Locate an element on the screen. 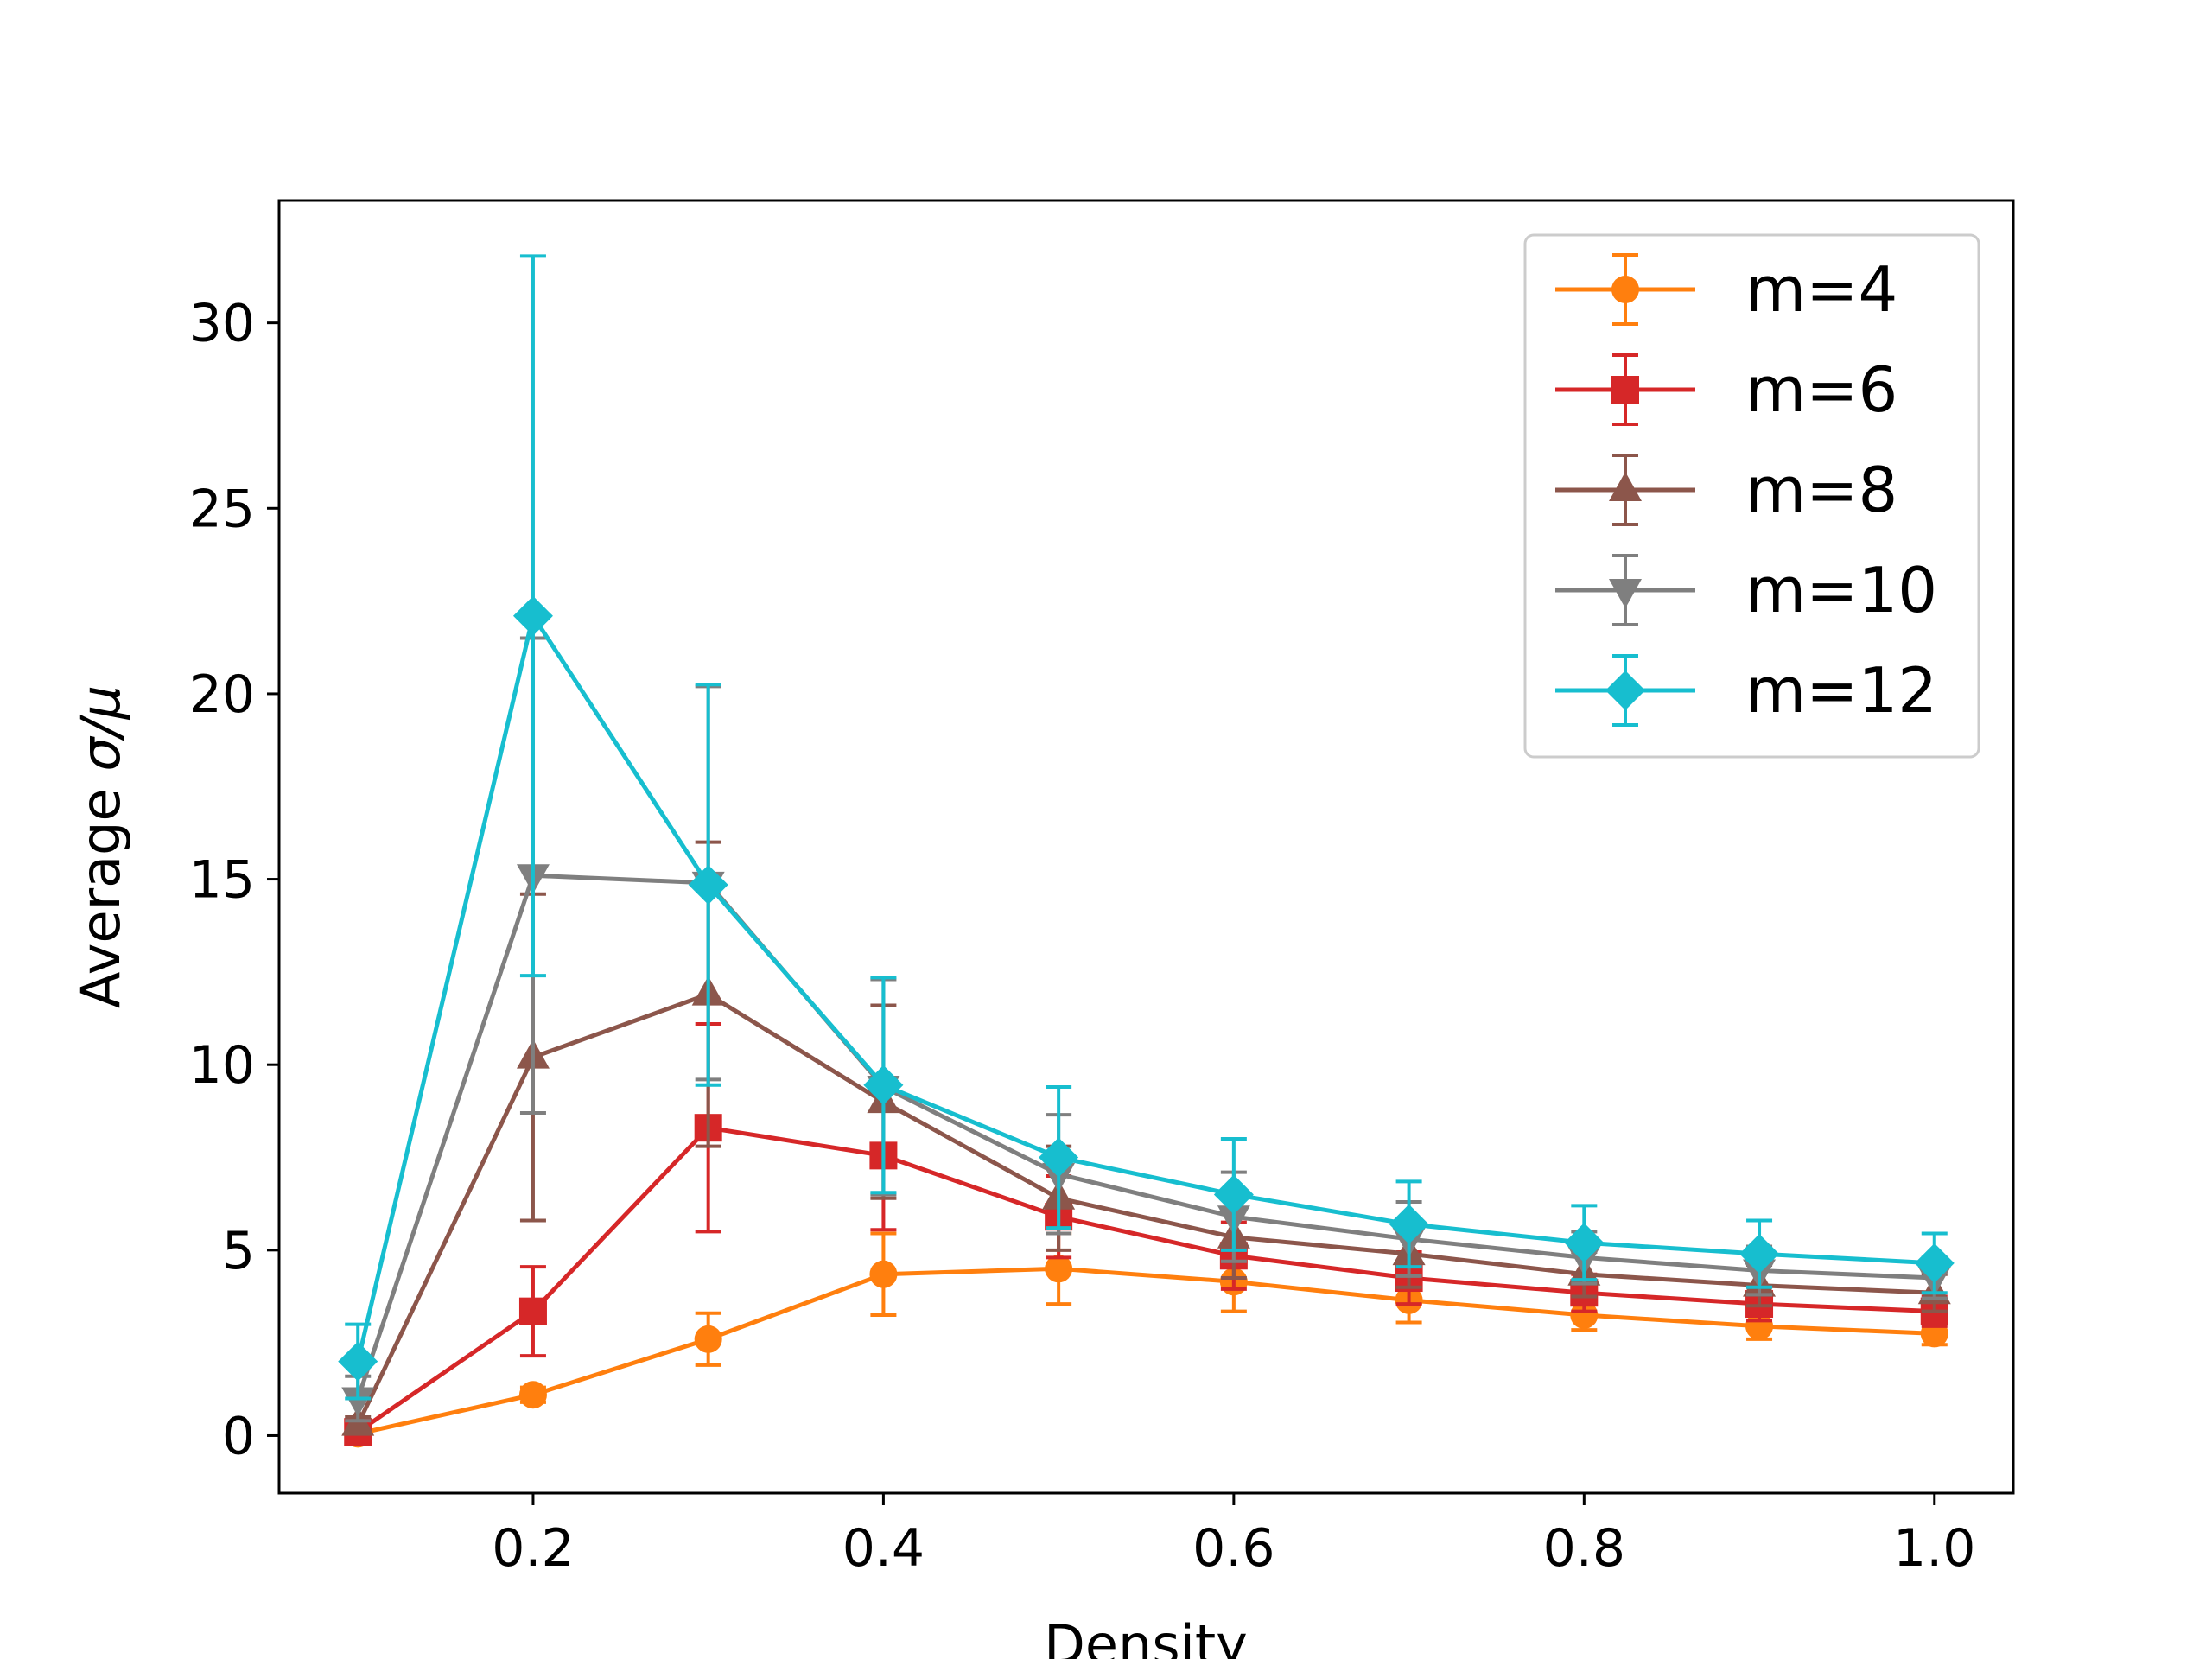 Image resolution: width=2212 pixels, height=1659 pixels. x-axis: 0.2 0.4 0.6 0.8 1.0 is located at coordinates (1233, 1536).